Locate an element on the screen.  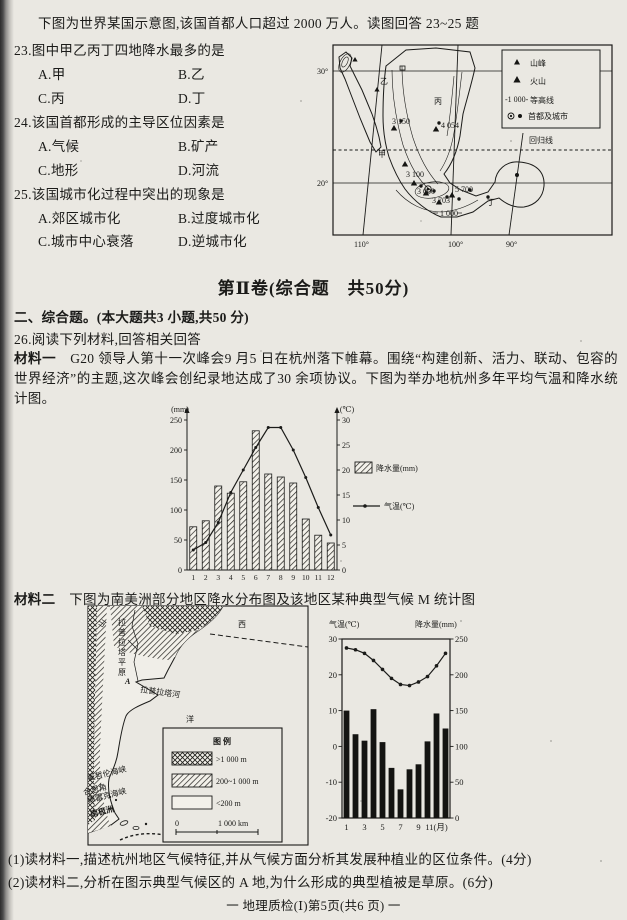
site-yi-label: 乙 is located at coordinates (384, 81).